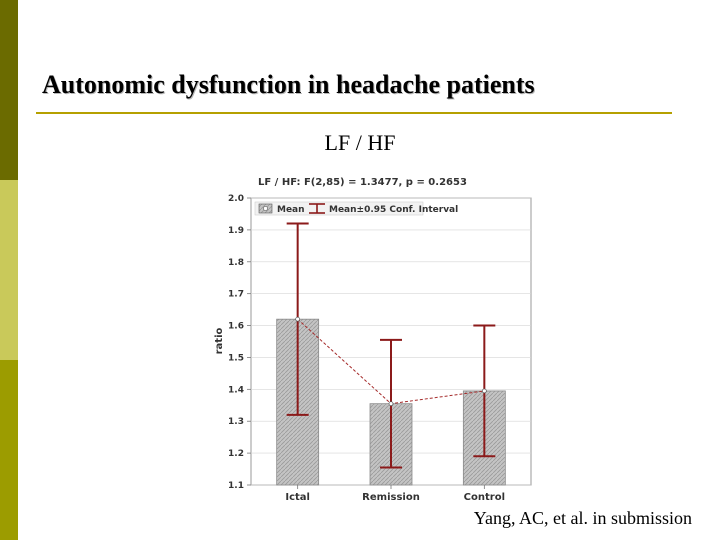  Describe the element at coordinates (393, 210) in the screenshot. I see `legend-ci-label: Mean±0.95 Conf. Interval` at that location.